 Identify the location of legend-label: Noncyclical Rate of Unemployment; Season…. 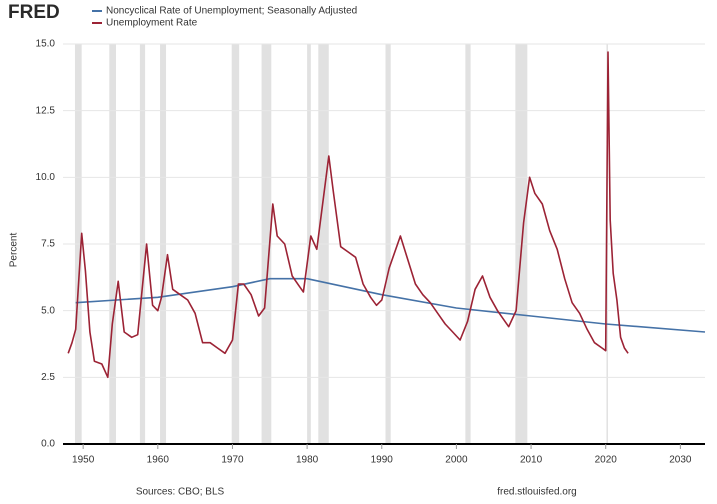
(231, 11).